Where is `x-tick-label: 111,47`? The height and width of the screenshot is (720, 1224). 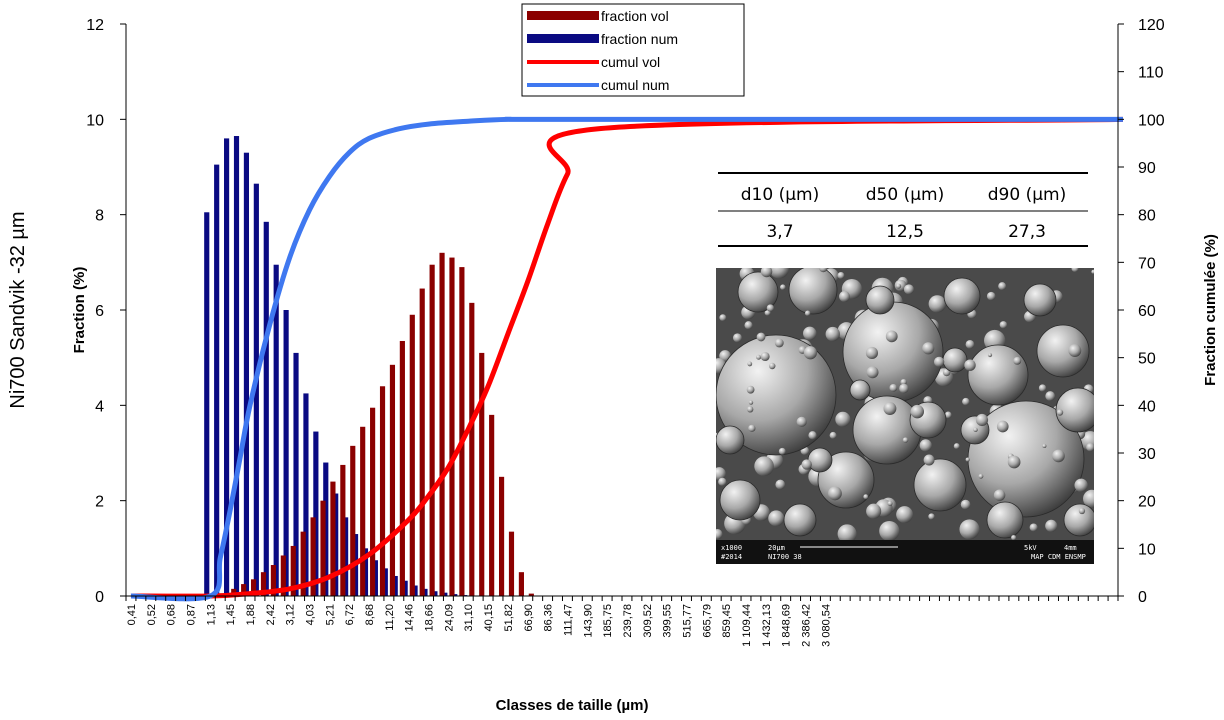
x-tick-label: 111,47 is located at coordinates (568, 620).